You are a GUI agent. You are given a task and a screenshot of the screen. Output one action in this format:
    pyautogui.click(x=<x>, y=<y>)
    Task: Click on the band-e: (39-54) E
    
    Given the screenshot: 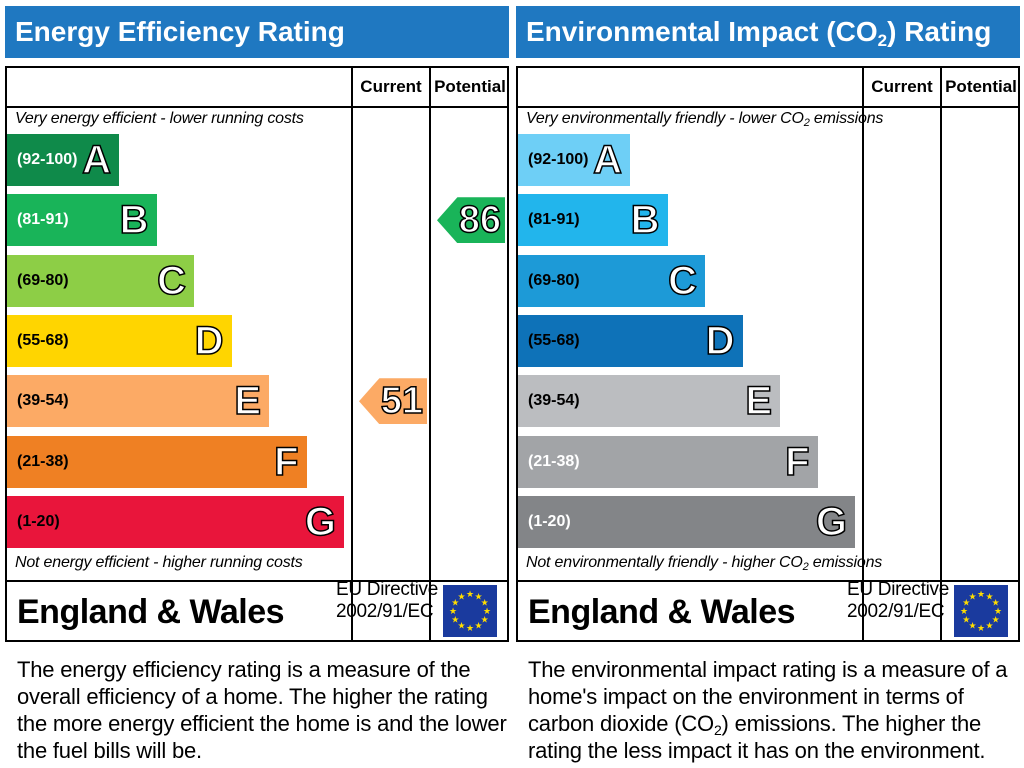 What is the action you would take?
    pyautogui.click(x=138, y=401)
    